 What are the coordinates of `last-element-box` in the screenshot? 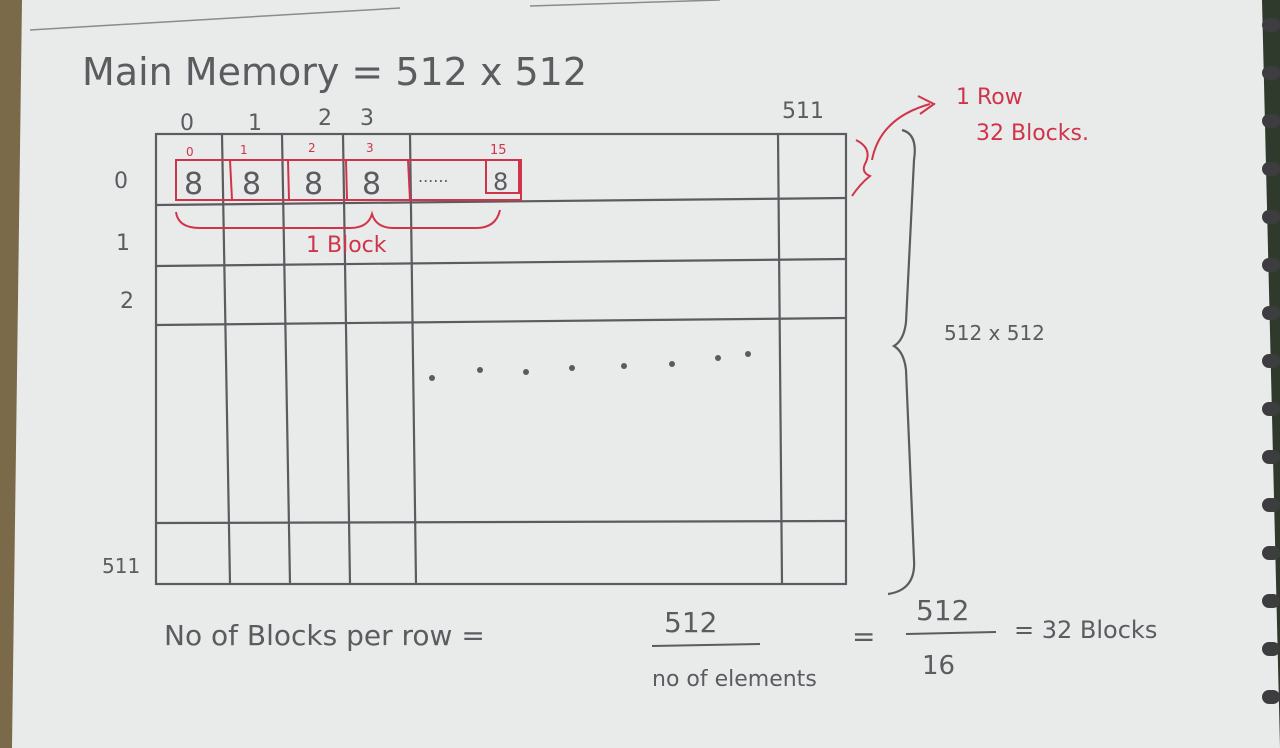 It's located at (502, 176).